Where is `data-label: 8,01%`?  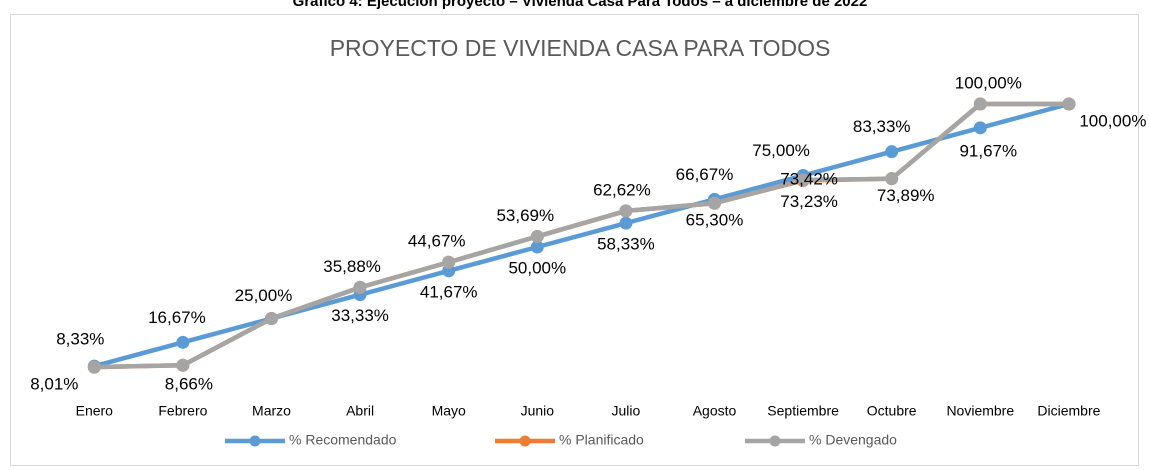 data-label: 8,01% is located at coordinates (54, 384).